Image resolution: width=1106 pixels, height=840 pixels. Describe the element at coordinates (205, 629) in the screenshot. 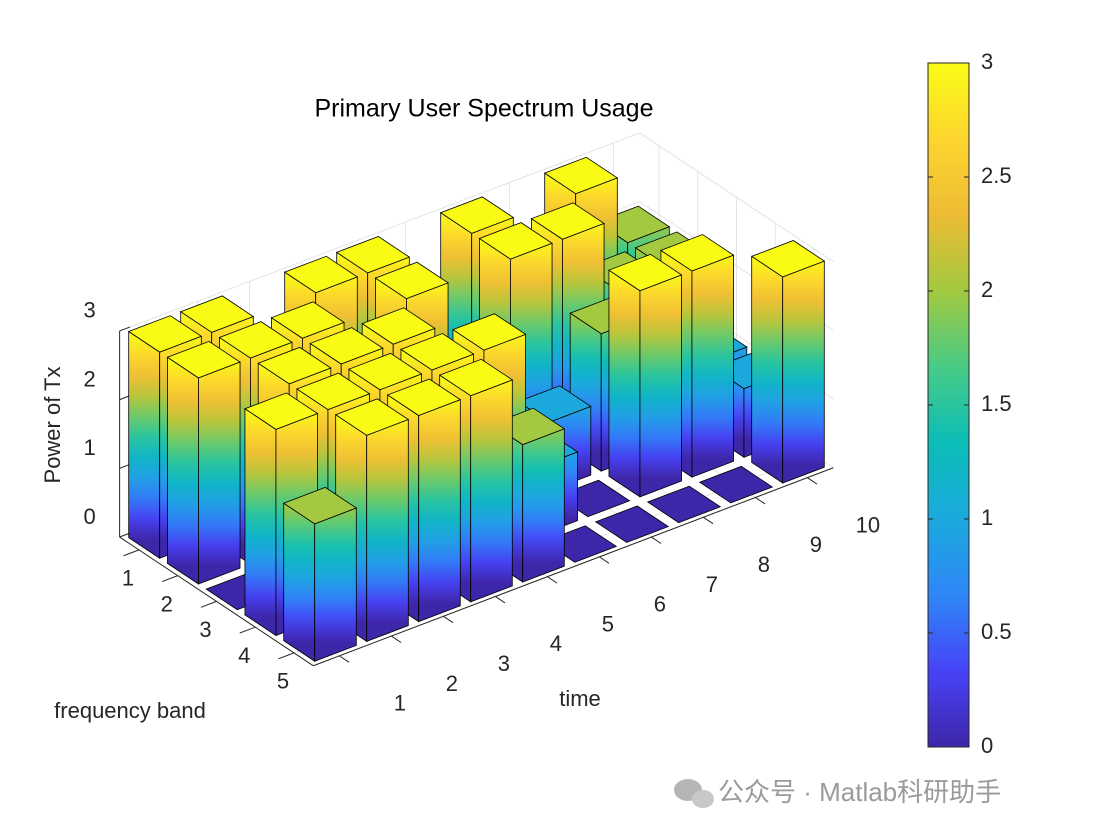

I see `y-tick-label: 3` at that location.